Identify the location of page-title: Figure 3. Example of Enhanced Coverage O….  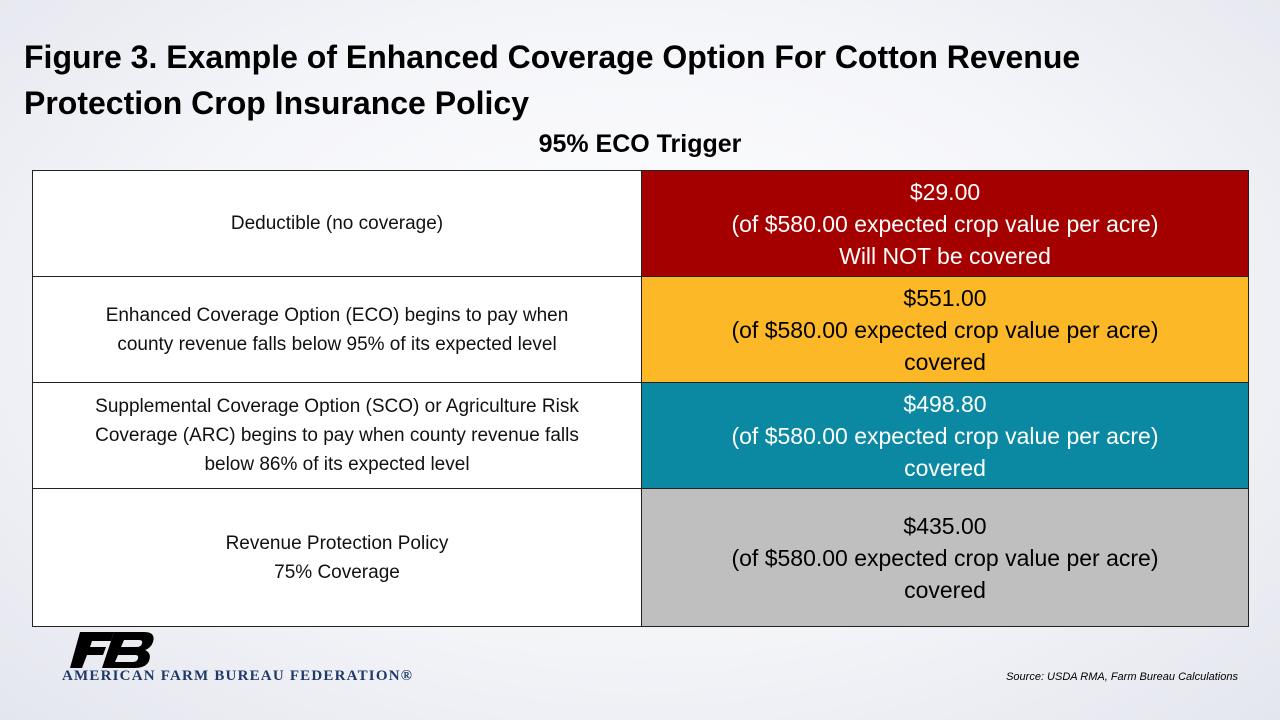
(624, 80).